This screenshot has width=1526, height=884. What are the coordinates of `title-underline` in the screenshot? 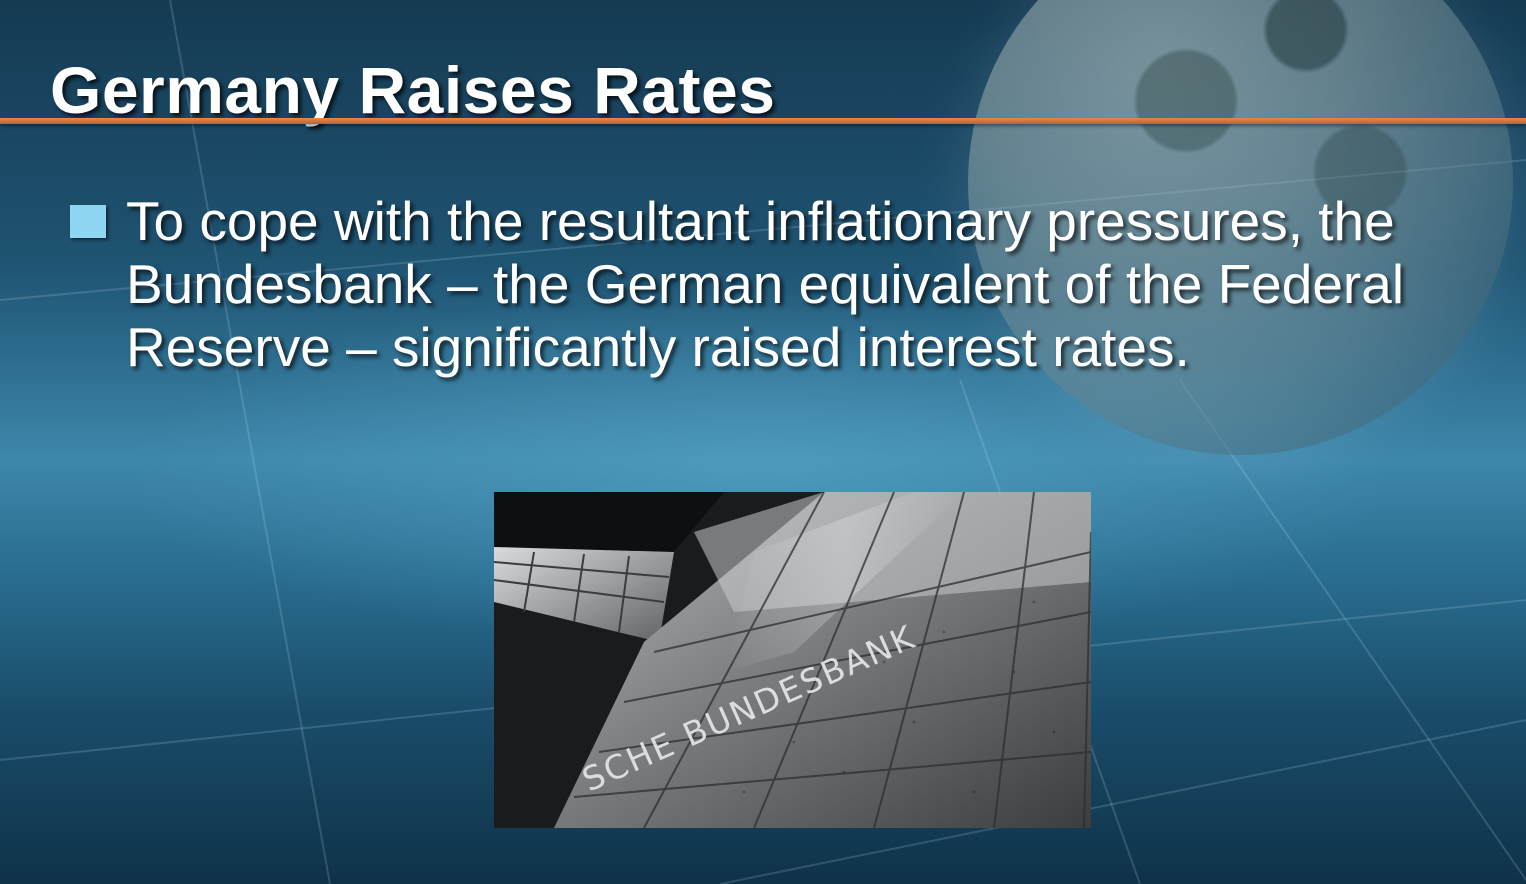 It's located at (763, 121).